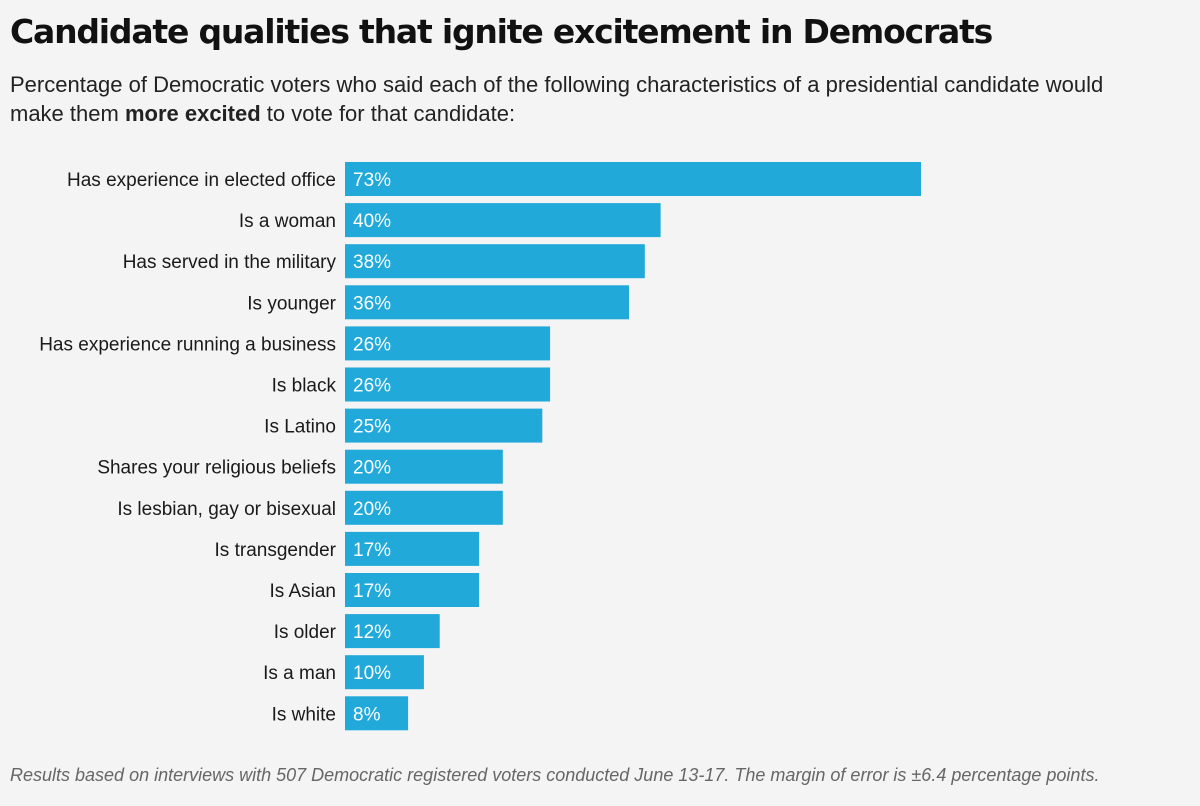 The image size is (1200, 806). I want to click on category-label: Has experience running a business, so click(187, 344).